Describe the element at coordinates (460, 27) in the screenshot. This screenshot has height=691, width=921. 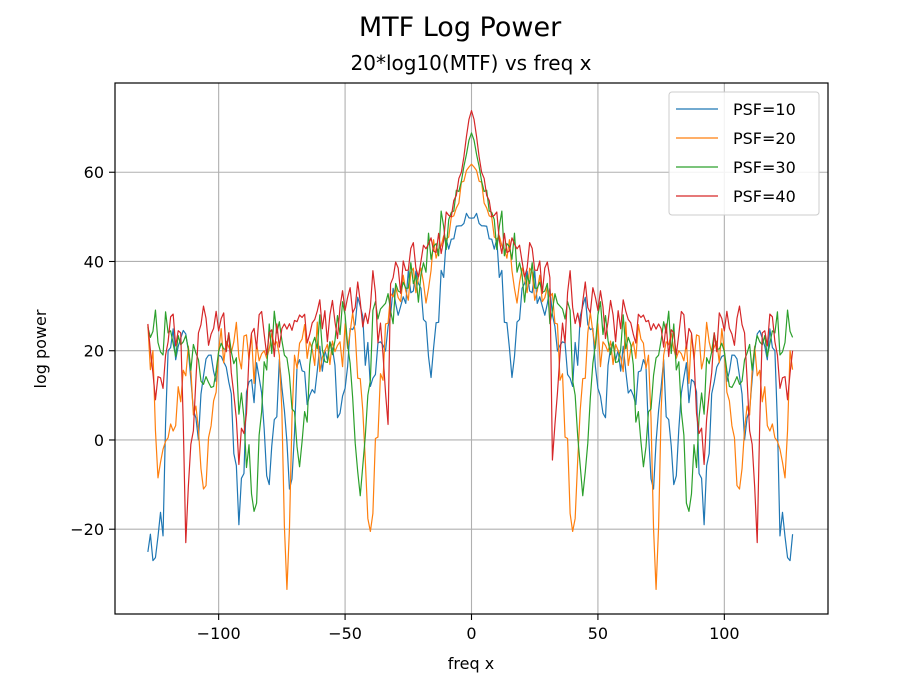
I see `figure-title: MTF Log Power` at that location.